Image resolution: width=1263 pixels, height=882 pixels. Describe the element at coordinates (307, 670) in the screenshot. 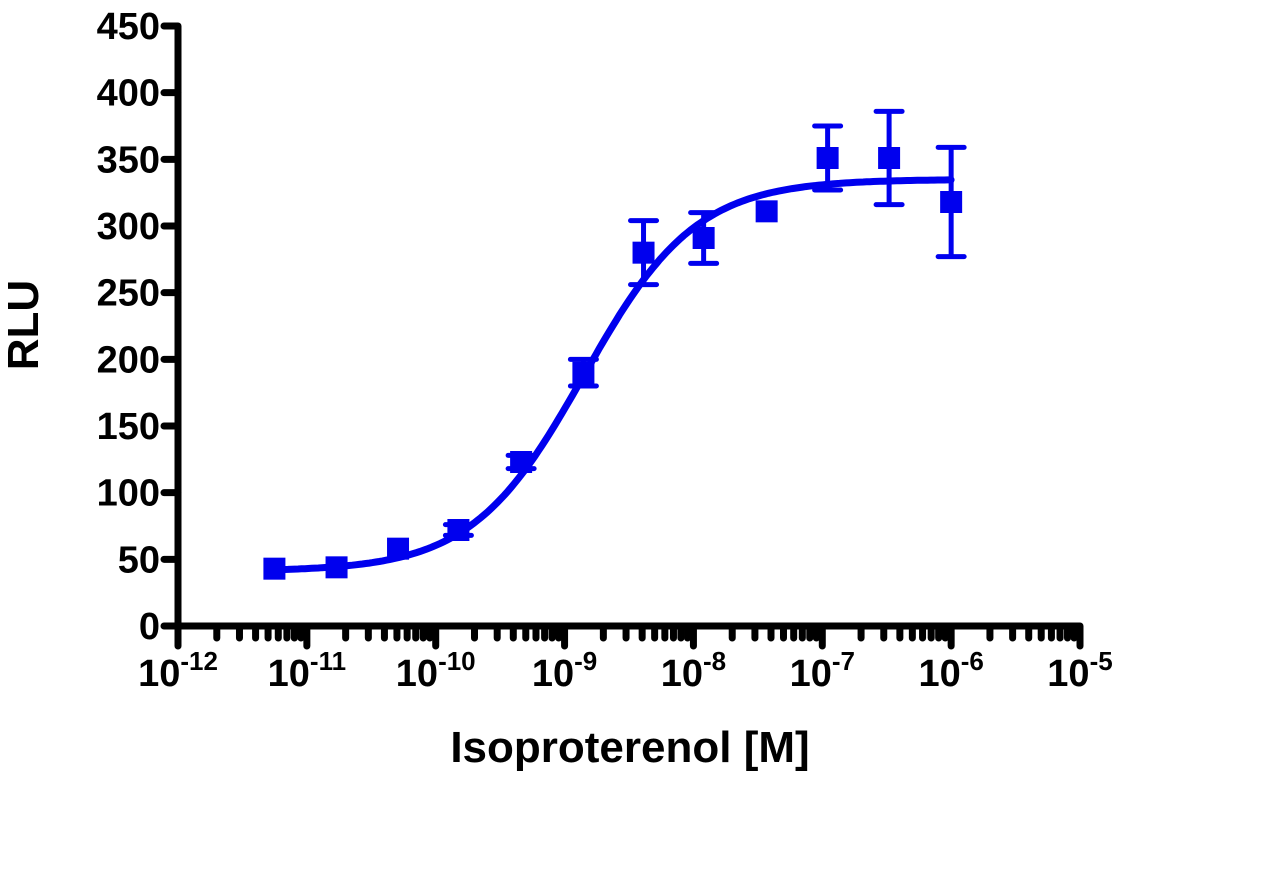

I see `x-tick-label: 10⁻¹¹` at that location.